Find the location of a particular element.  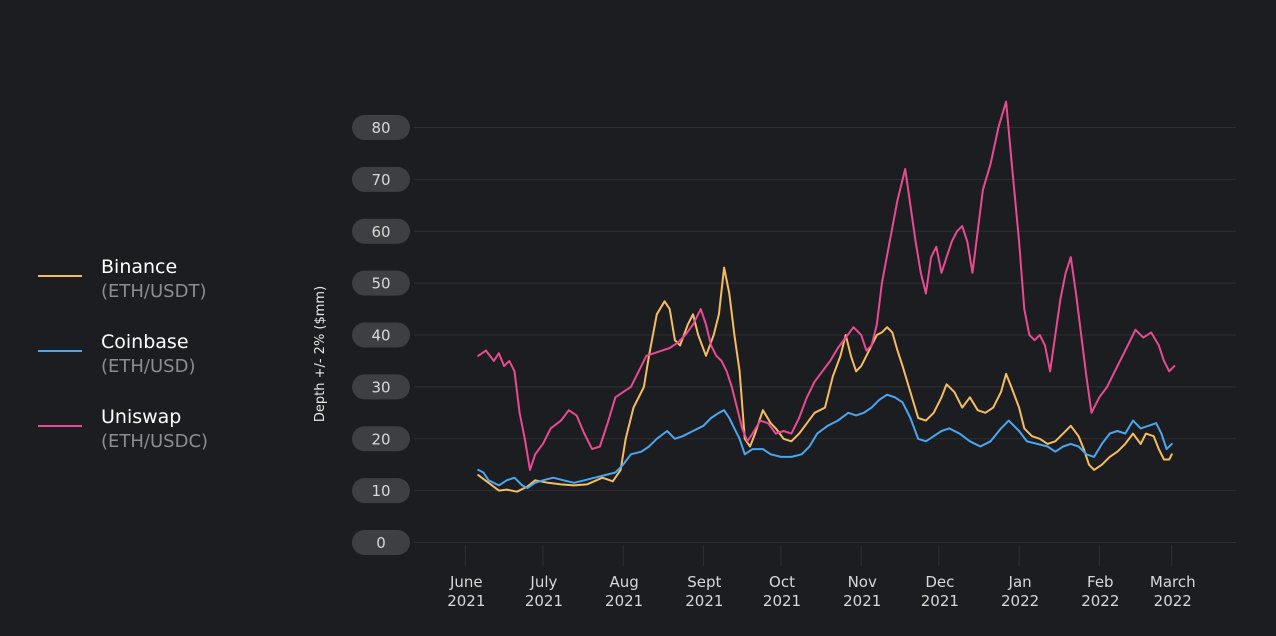

legend-swatch-binance is located at coordinates (60, 276).